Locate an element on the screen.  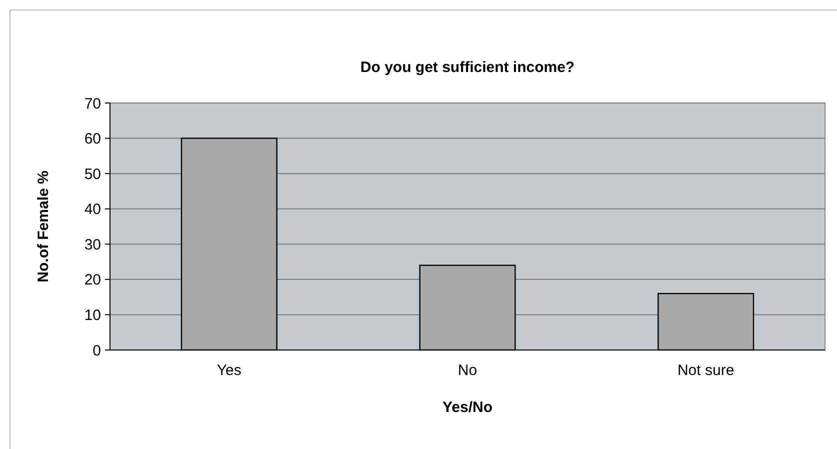
y-tick-label: 0 is located at coordinates (96, 351).